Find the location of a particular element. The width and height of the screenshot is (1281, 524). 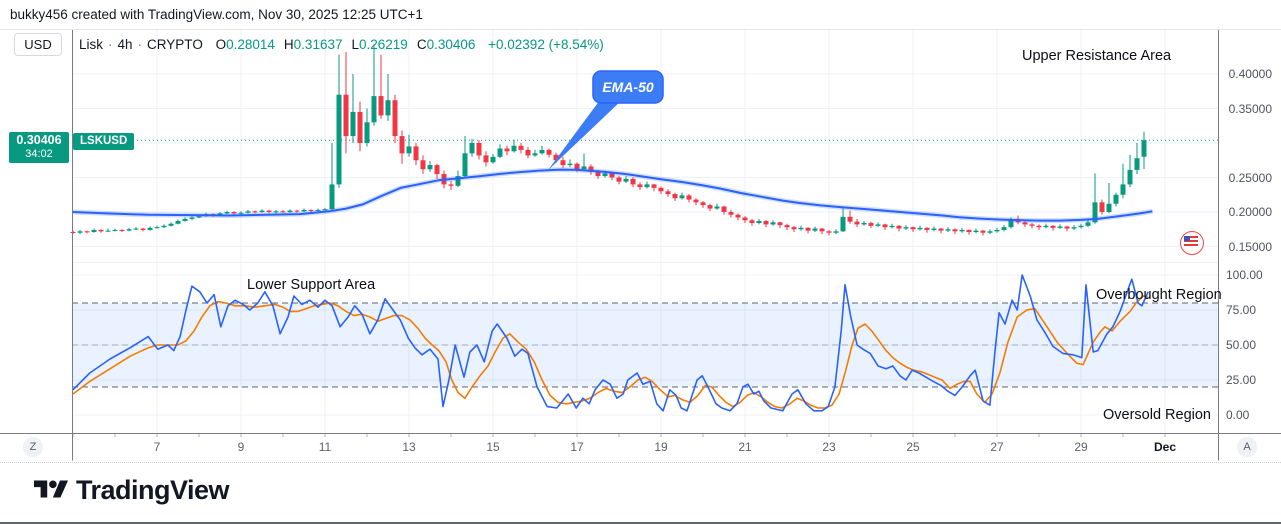

symbol-name: Lisk is located at coordinates (91, 44).